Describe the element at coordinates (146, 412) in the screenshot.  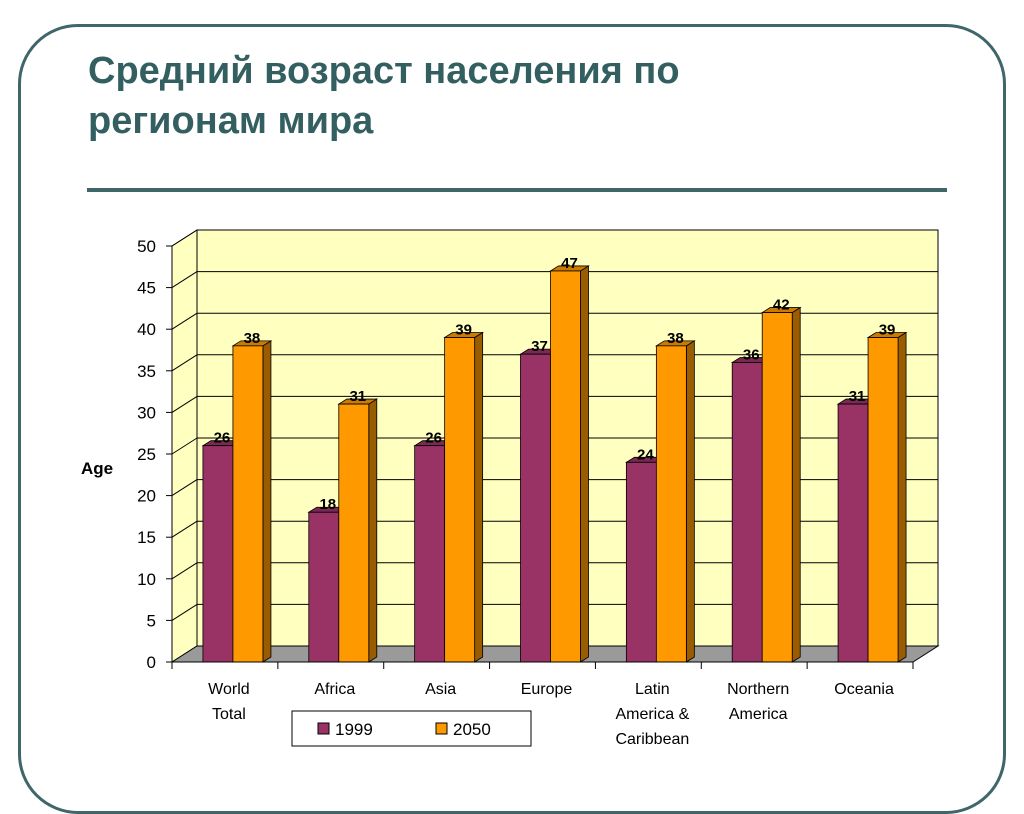
I see `y-tick-label: 30` at that location.